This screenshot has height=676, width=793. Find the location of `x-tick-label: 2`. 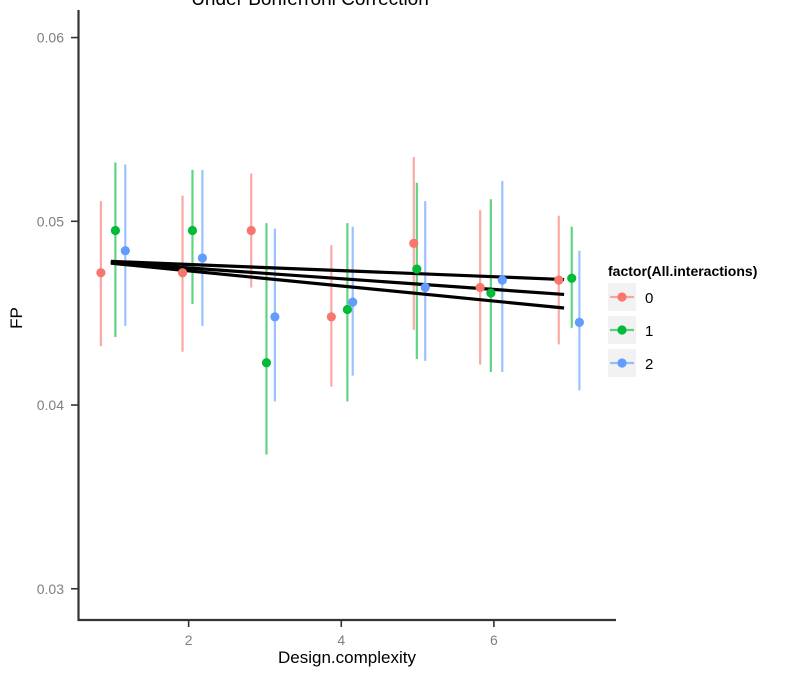

x-tick-label: 2 is located at coordinates (189, 640).